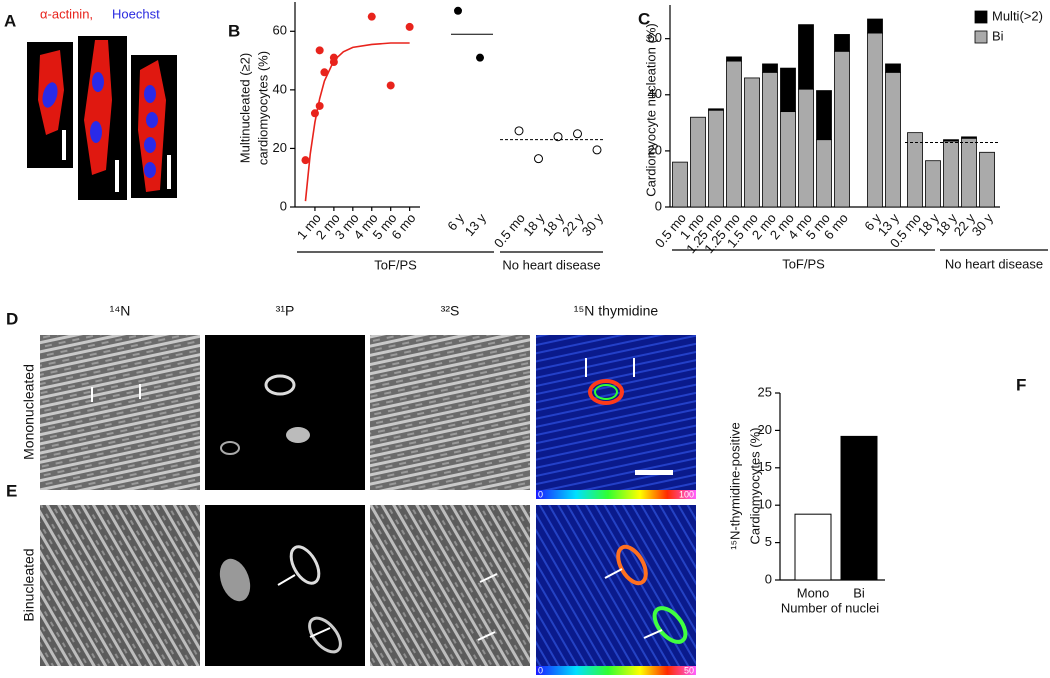 This screenshot has width=1050, height=678. What do you see at coordinates (244, 108) in the screenshot?
I see `y-label: Multinucleated (≥2)` at bounding box center [244, 108].